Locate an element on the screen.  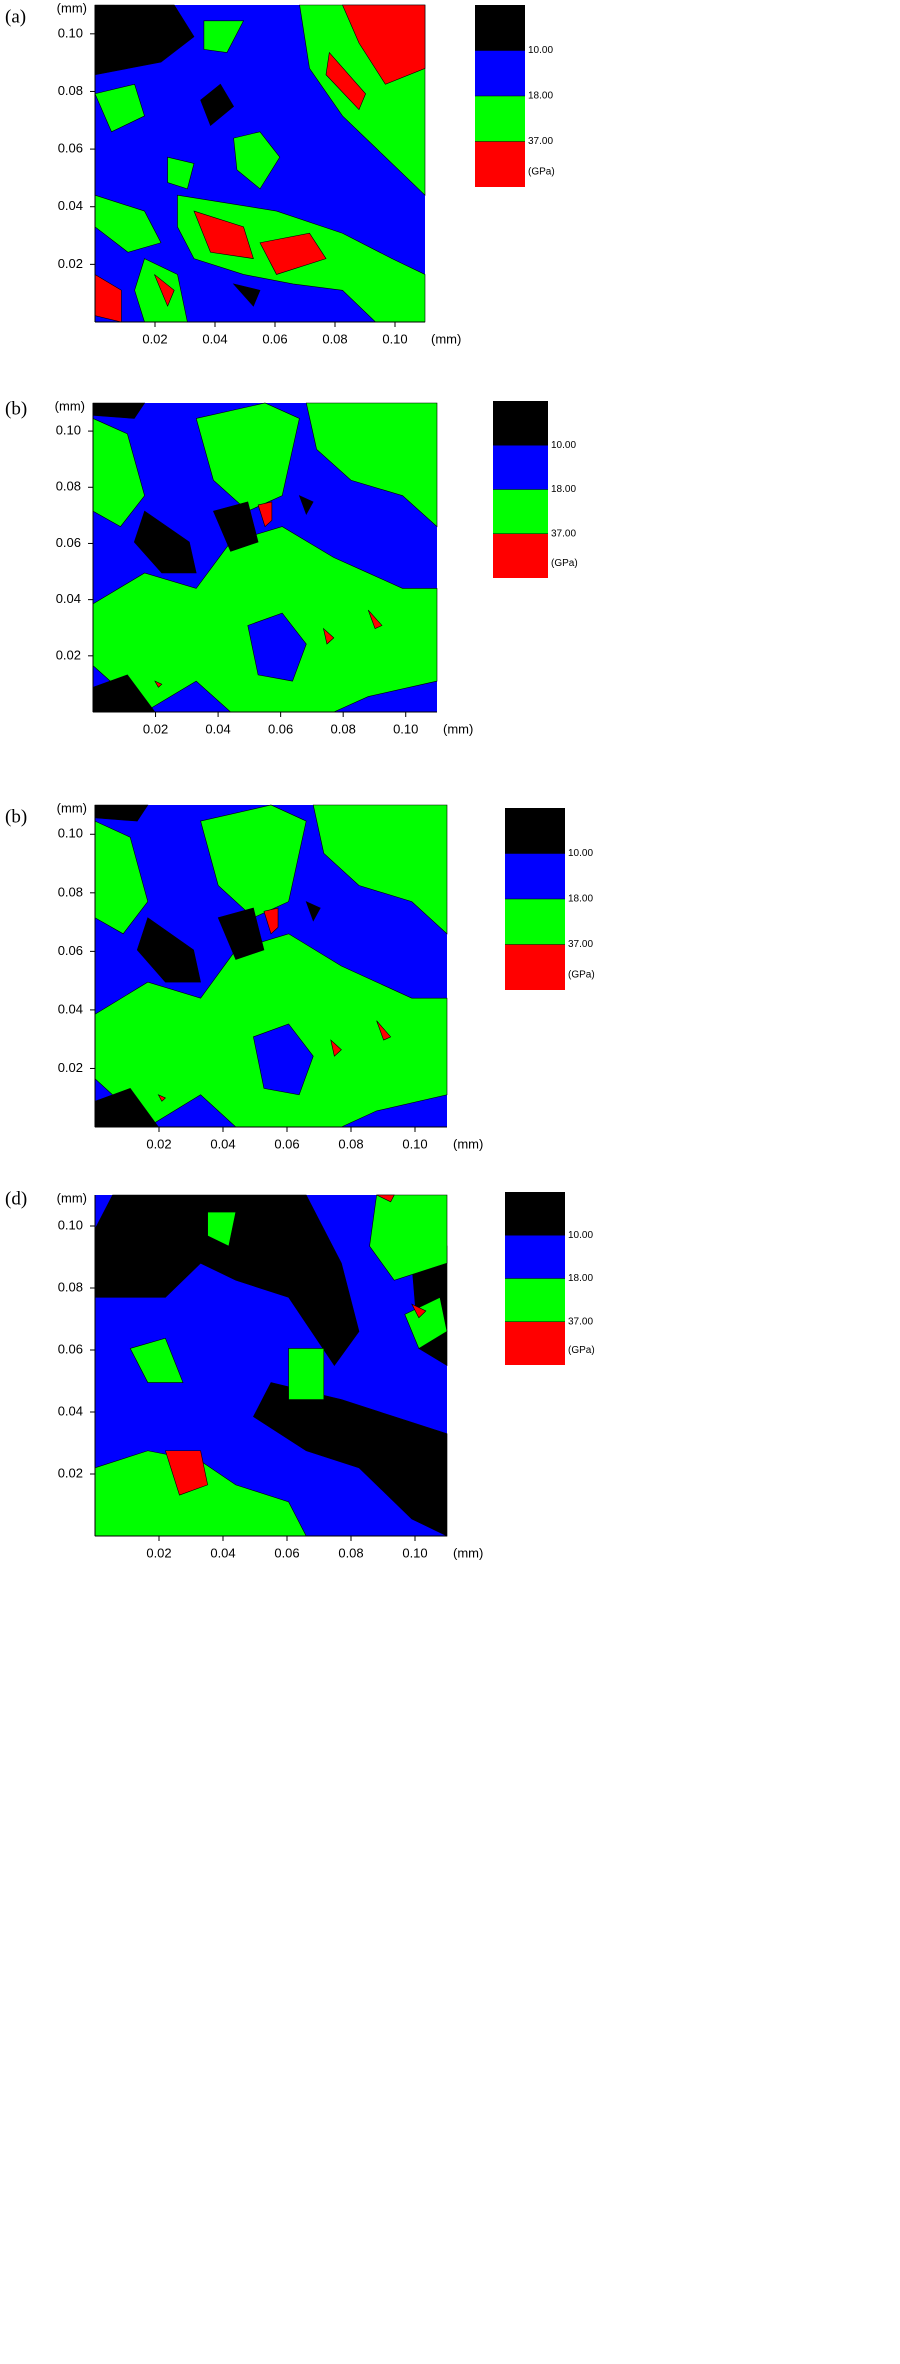
panel-label: (a) is located at coordinates (15, 16).